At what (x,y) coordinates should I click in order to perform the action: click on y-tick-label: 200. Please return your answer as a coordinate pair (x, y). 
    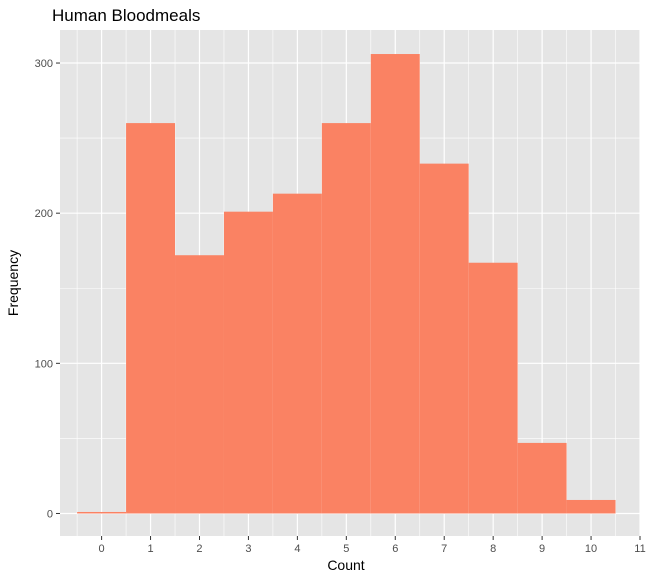
    Looking at the image, I should click on (44, 214).